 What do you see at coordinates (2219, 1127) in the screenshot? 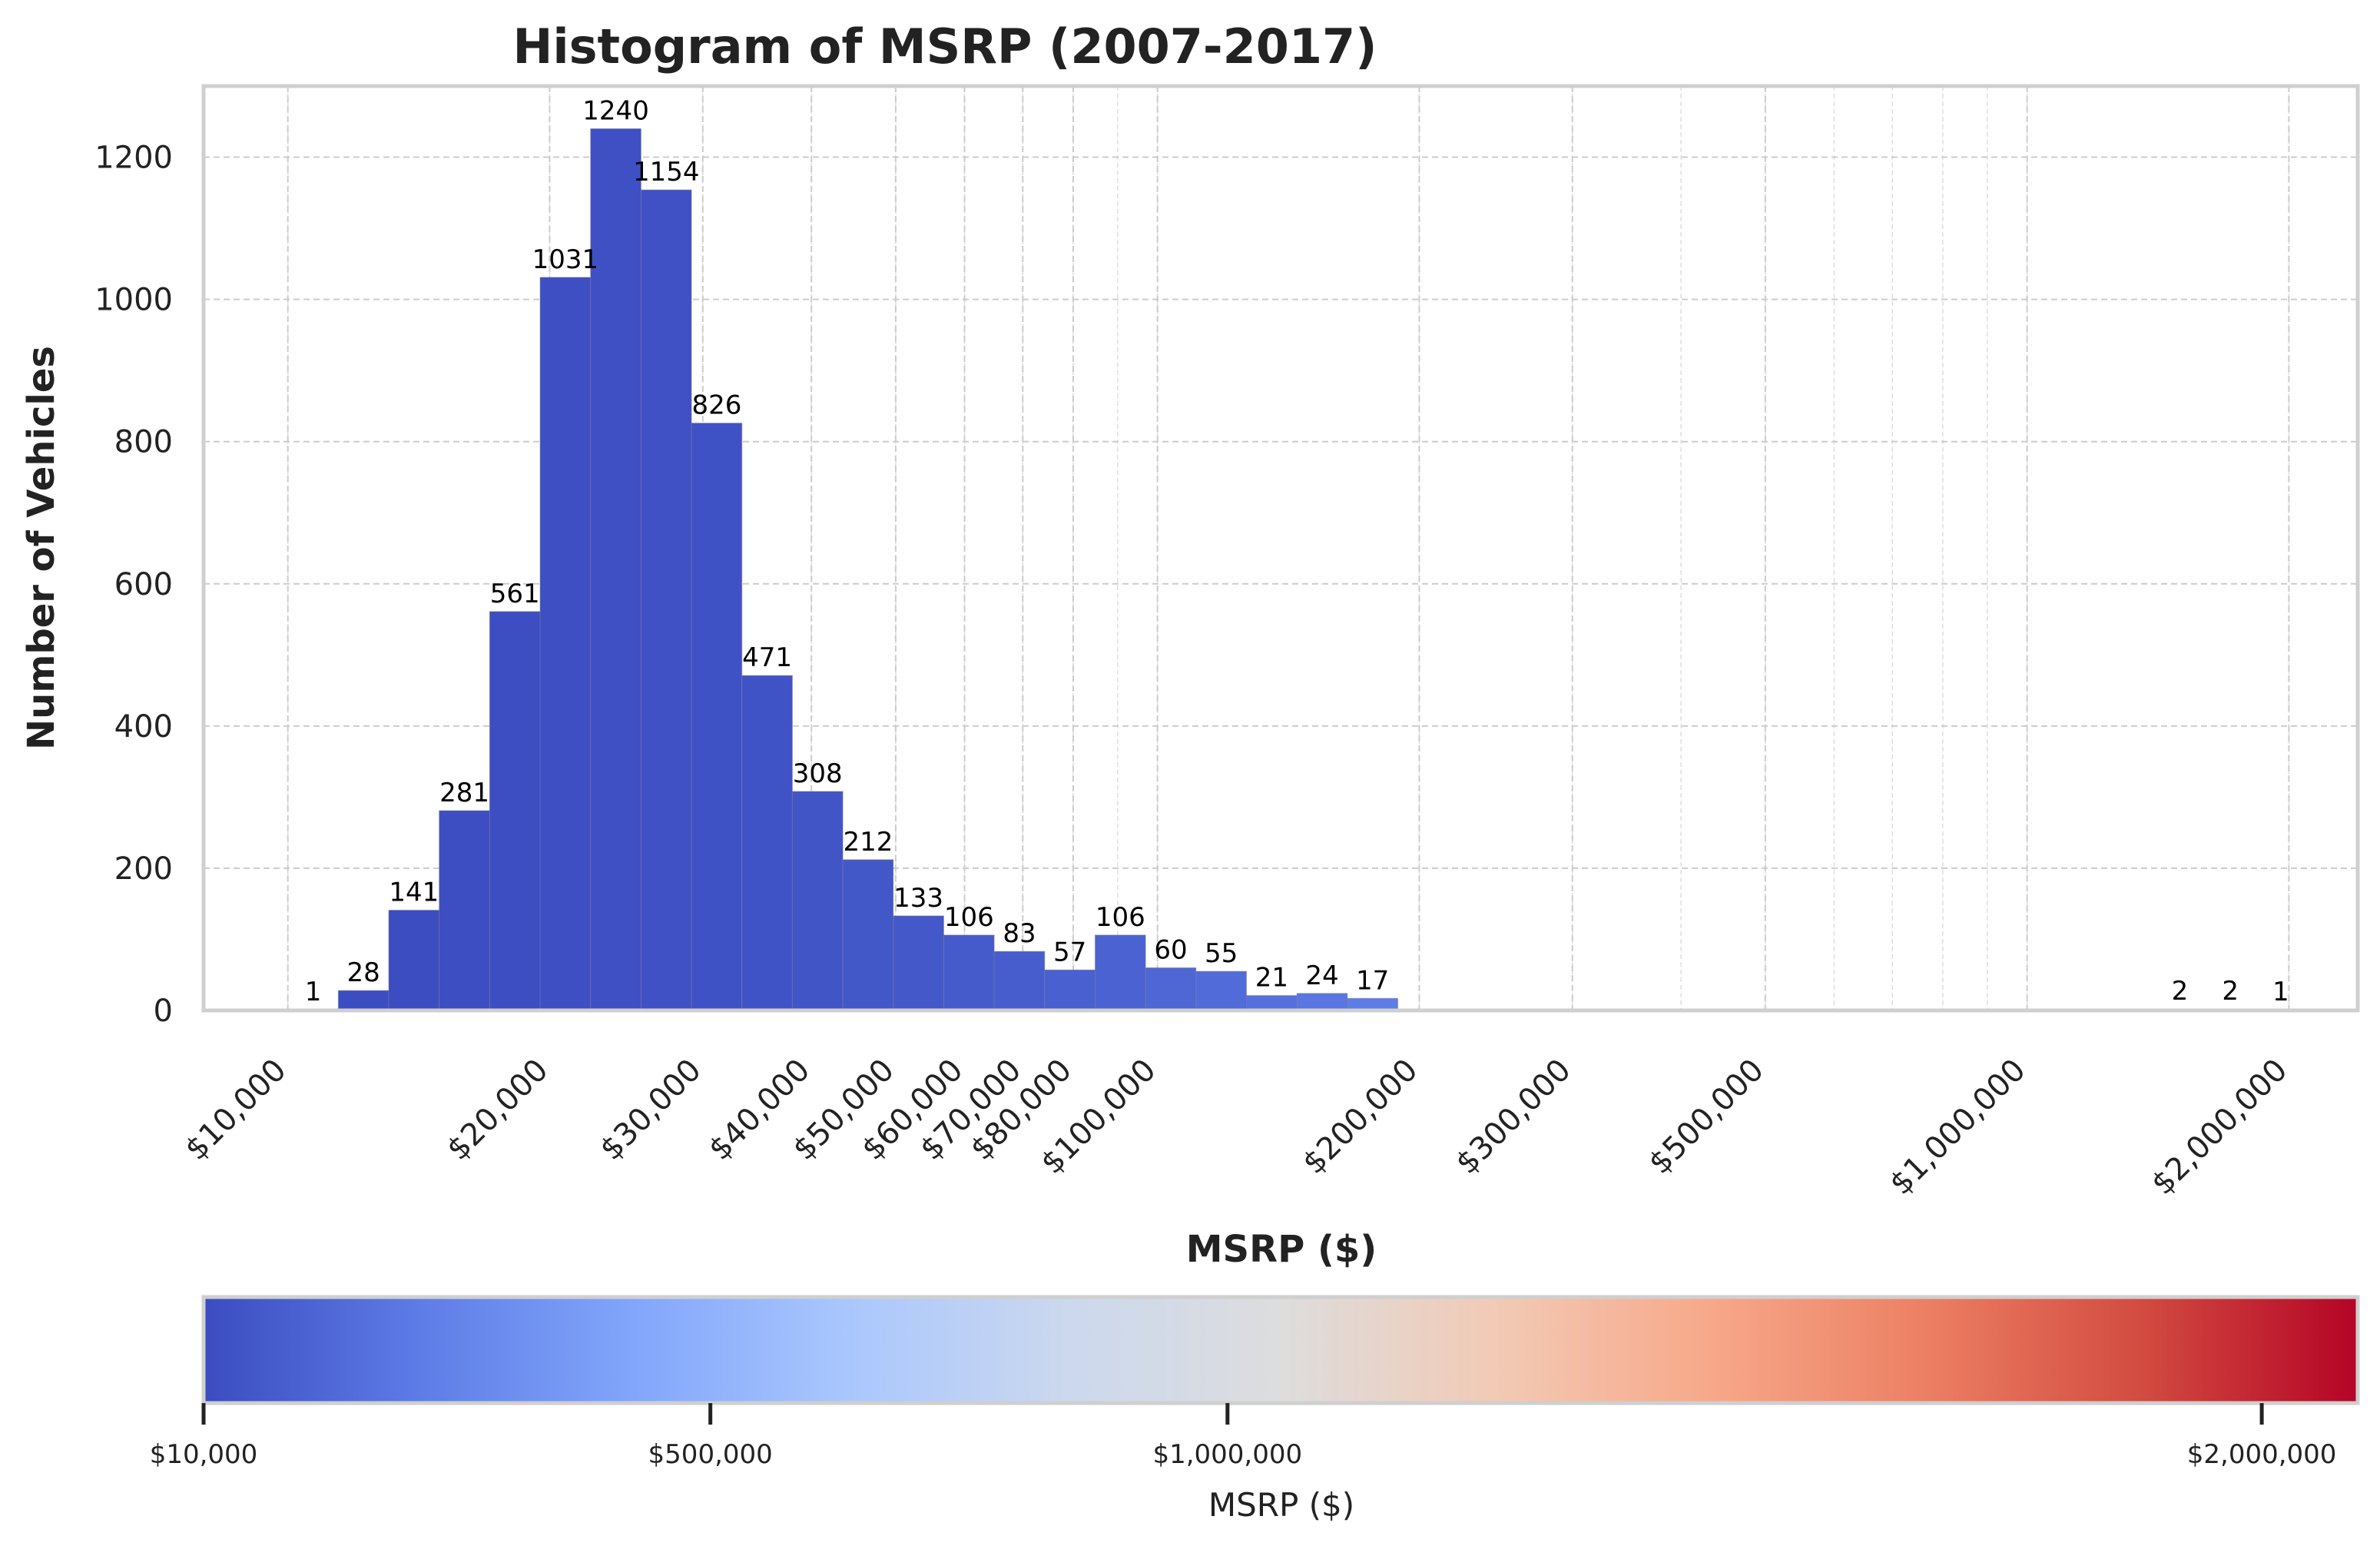
I see `x-tick-label: $2,000,000` at bounding box center [2219, 1127].